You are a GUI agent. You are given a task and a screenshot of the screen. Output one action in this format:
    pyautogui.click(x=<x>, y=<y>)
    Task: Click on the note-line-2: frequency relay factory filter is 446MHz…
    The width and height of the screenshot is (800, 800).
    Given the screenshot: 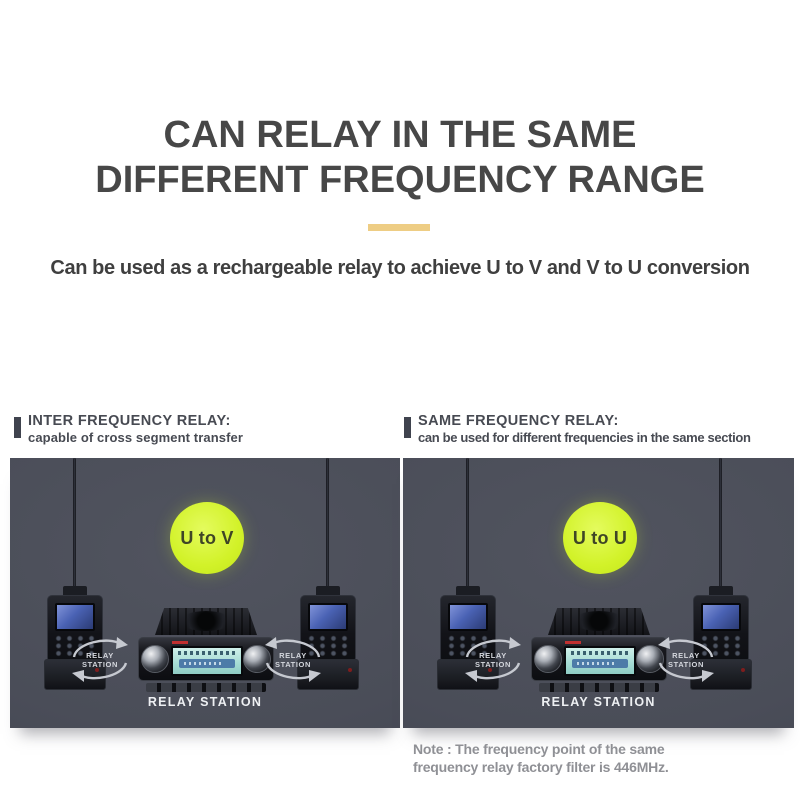 What is the action you would take?
    pyautogui.click(x=541, y=767)
    